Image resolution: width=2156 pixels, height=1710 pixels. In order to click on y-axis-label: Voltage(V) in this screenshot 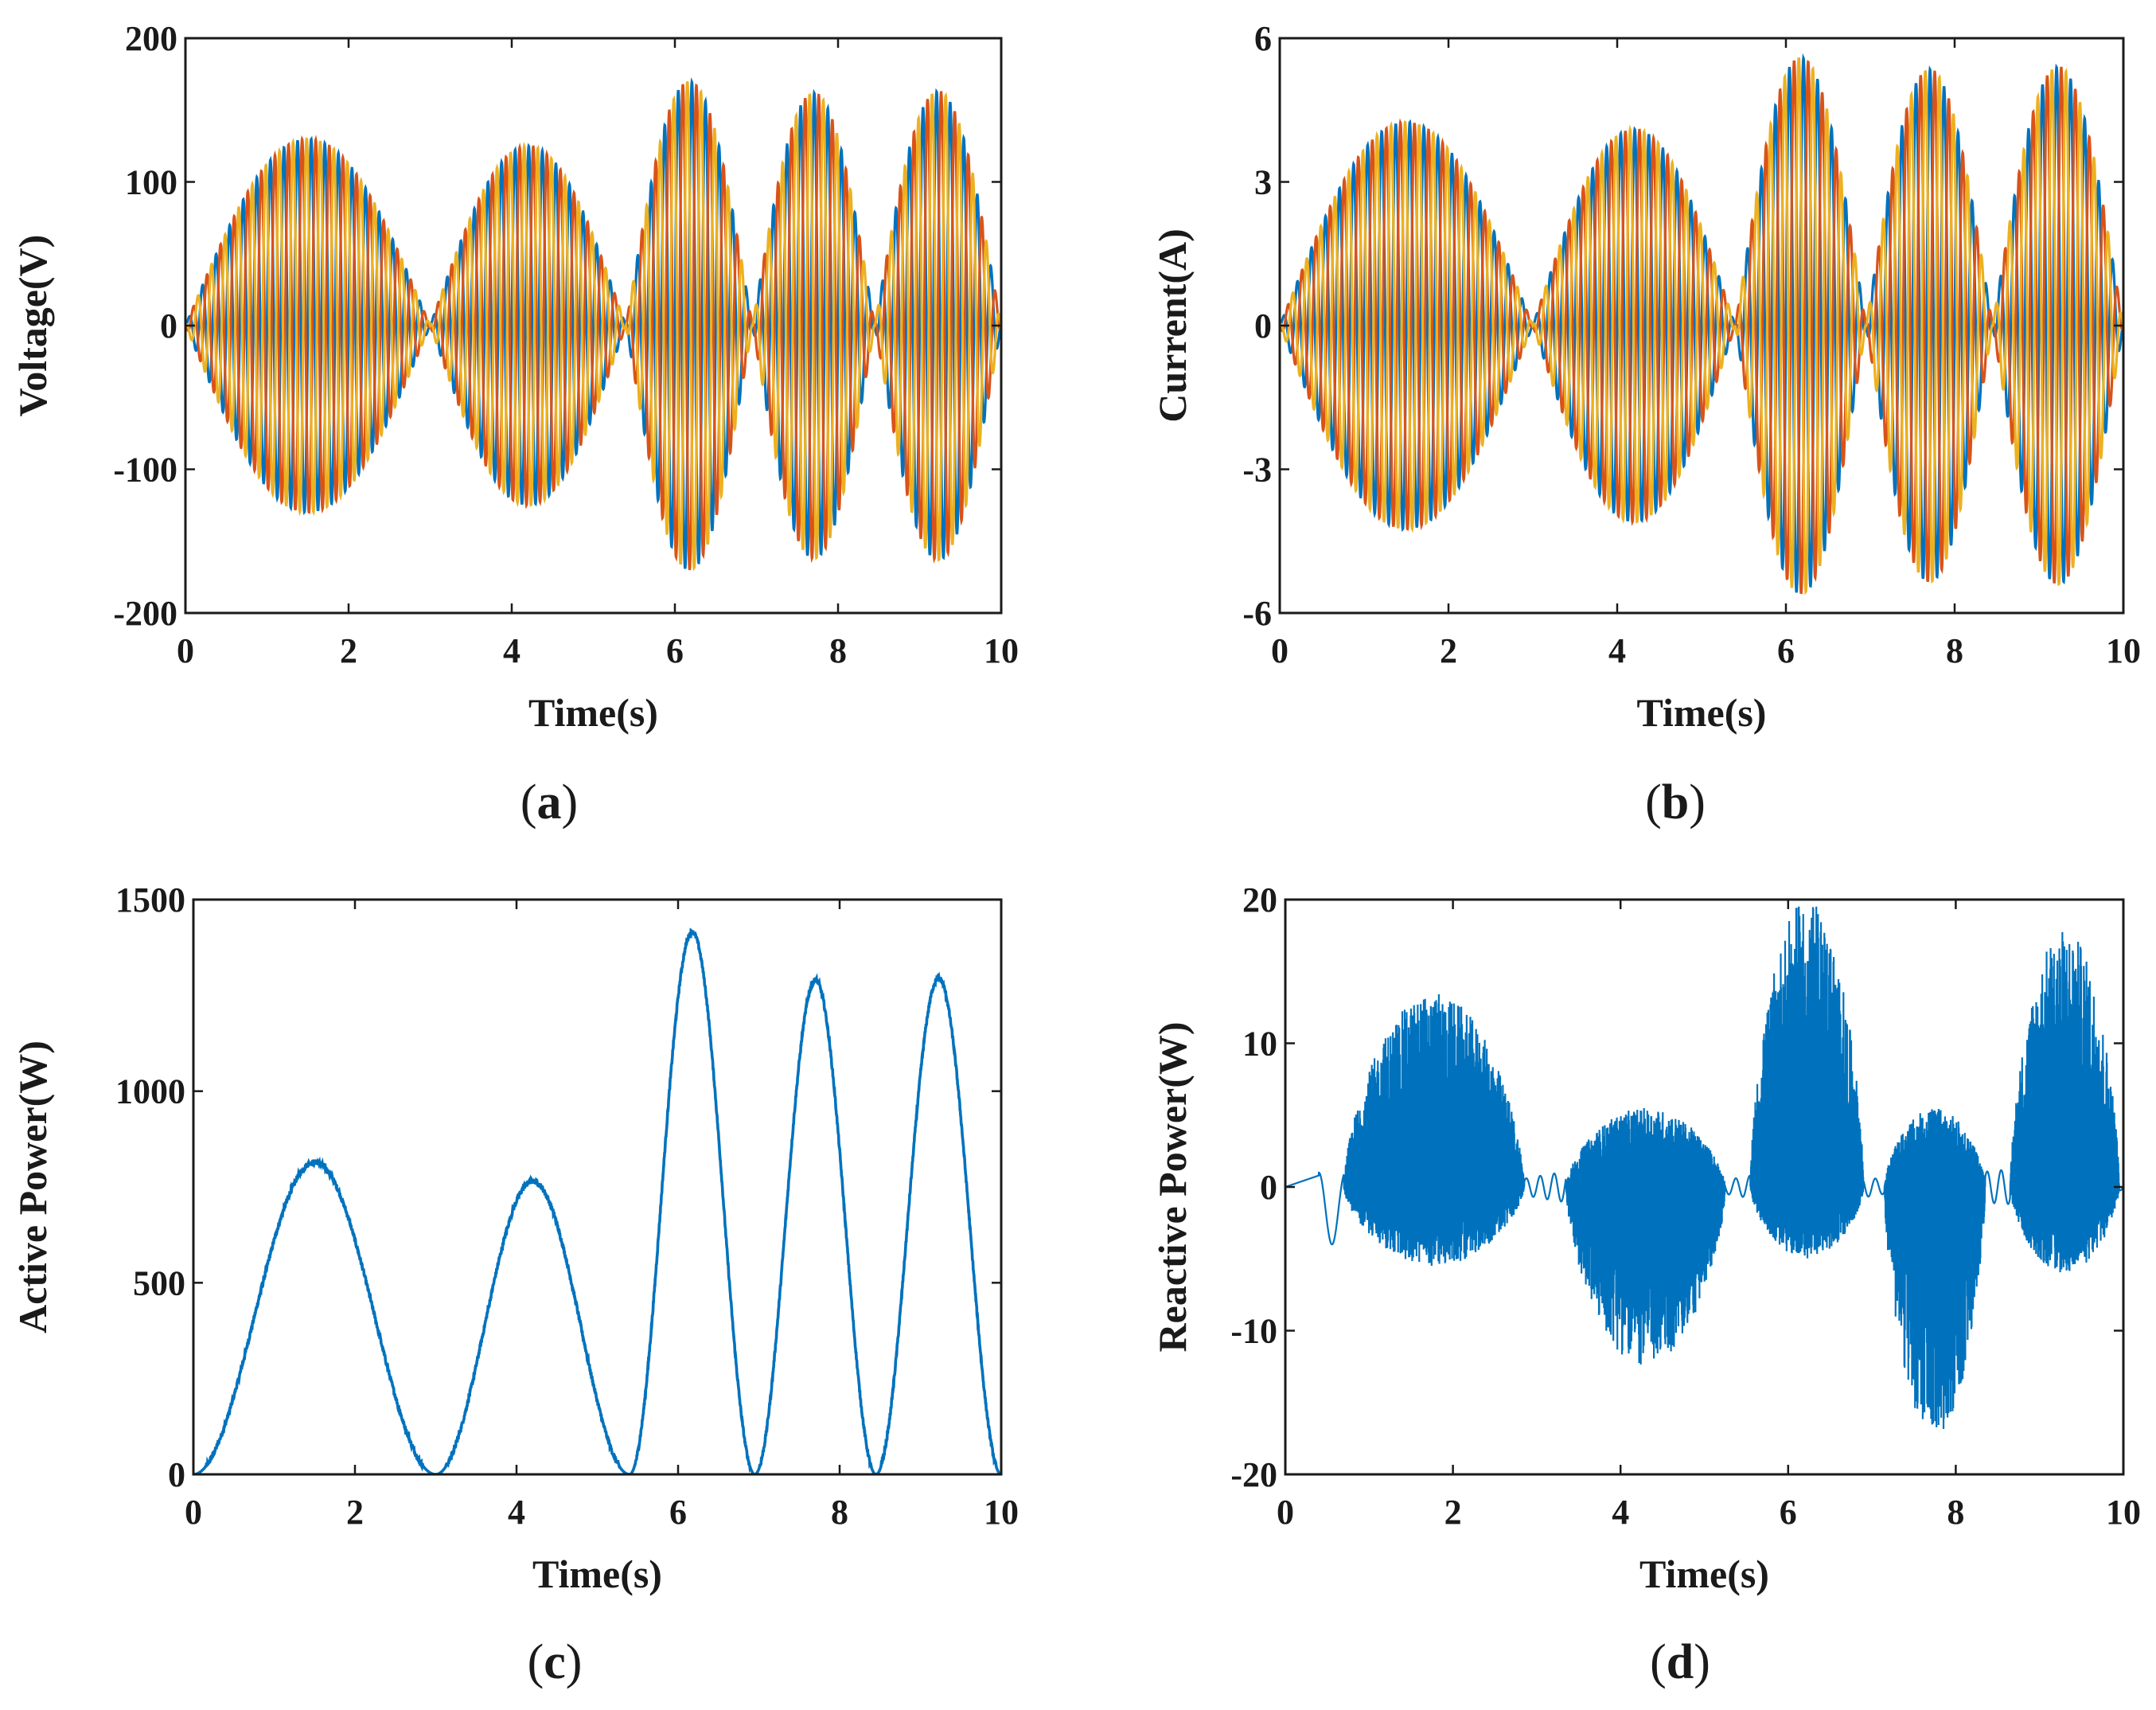, I will do `click(33, 326)`.